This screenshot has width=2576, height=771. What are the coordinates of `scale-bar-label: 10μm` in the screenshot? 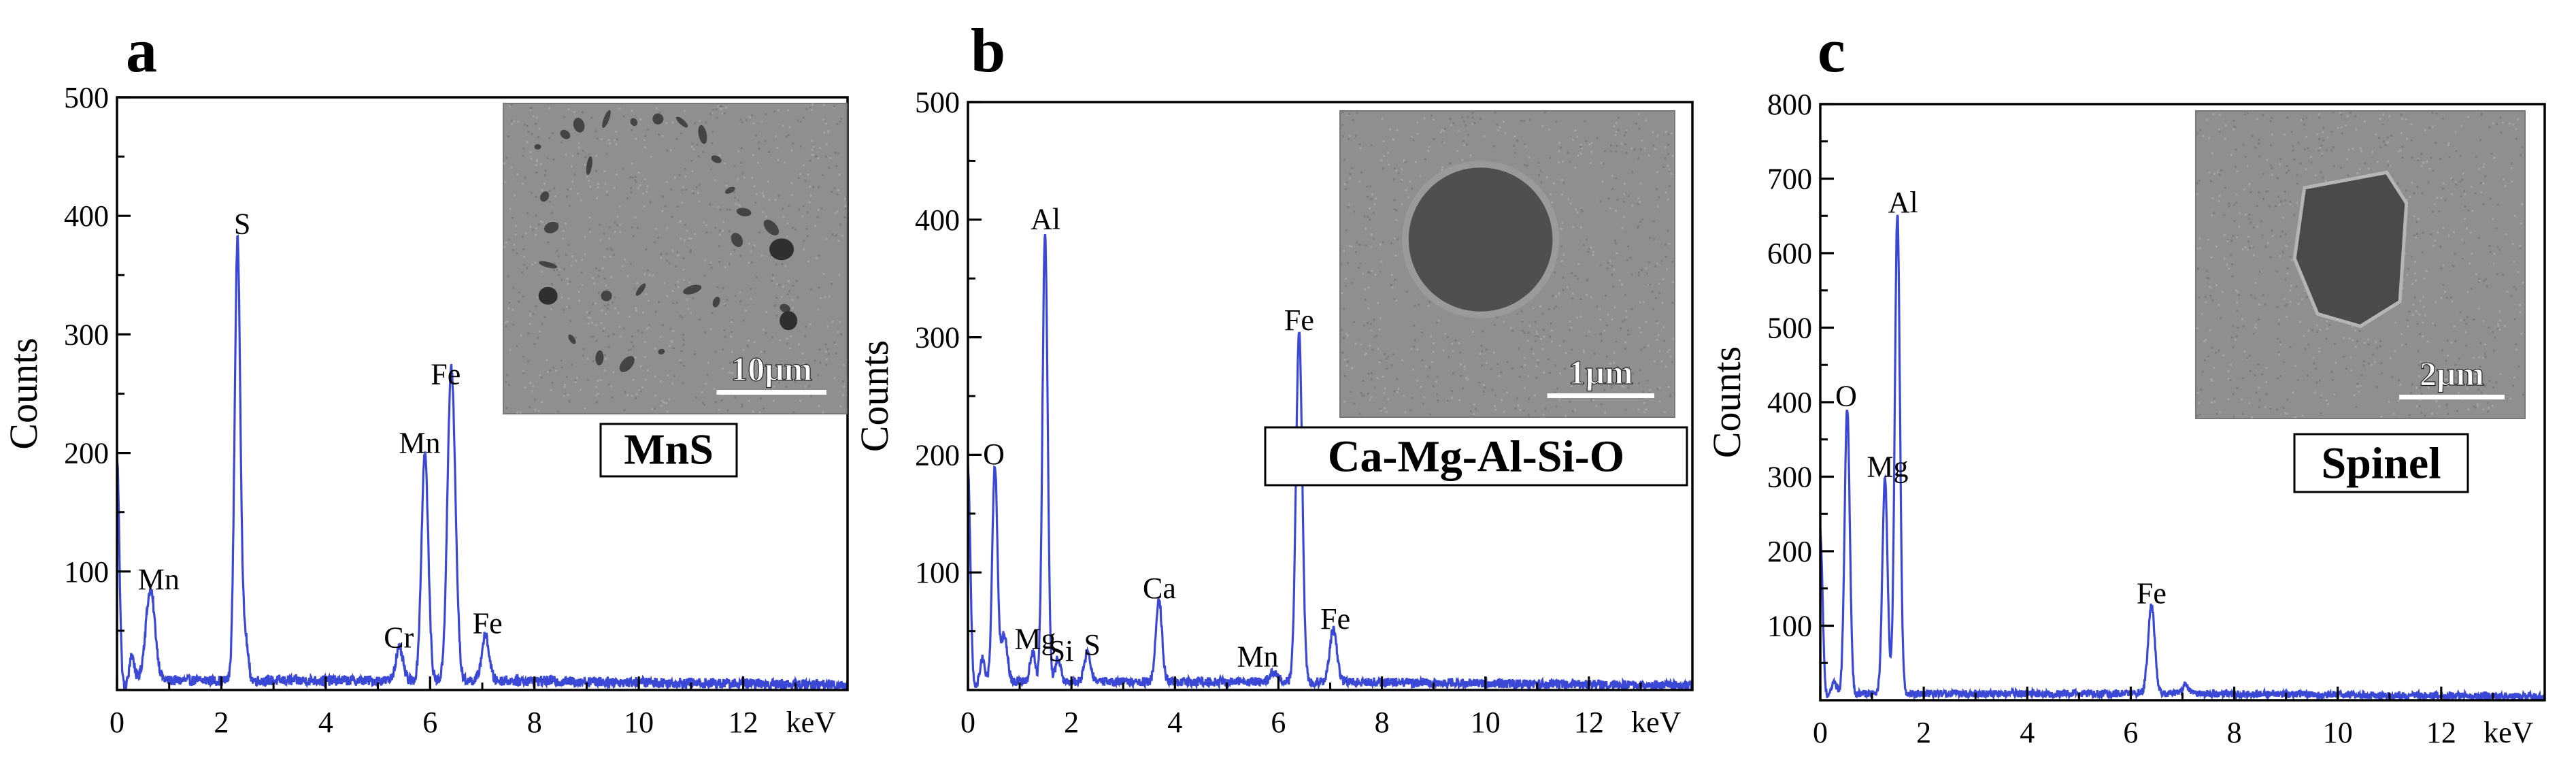 It's located at (771, 369).